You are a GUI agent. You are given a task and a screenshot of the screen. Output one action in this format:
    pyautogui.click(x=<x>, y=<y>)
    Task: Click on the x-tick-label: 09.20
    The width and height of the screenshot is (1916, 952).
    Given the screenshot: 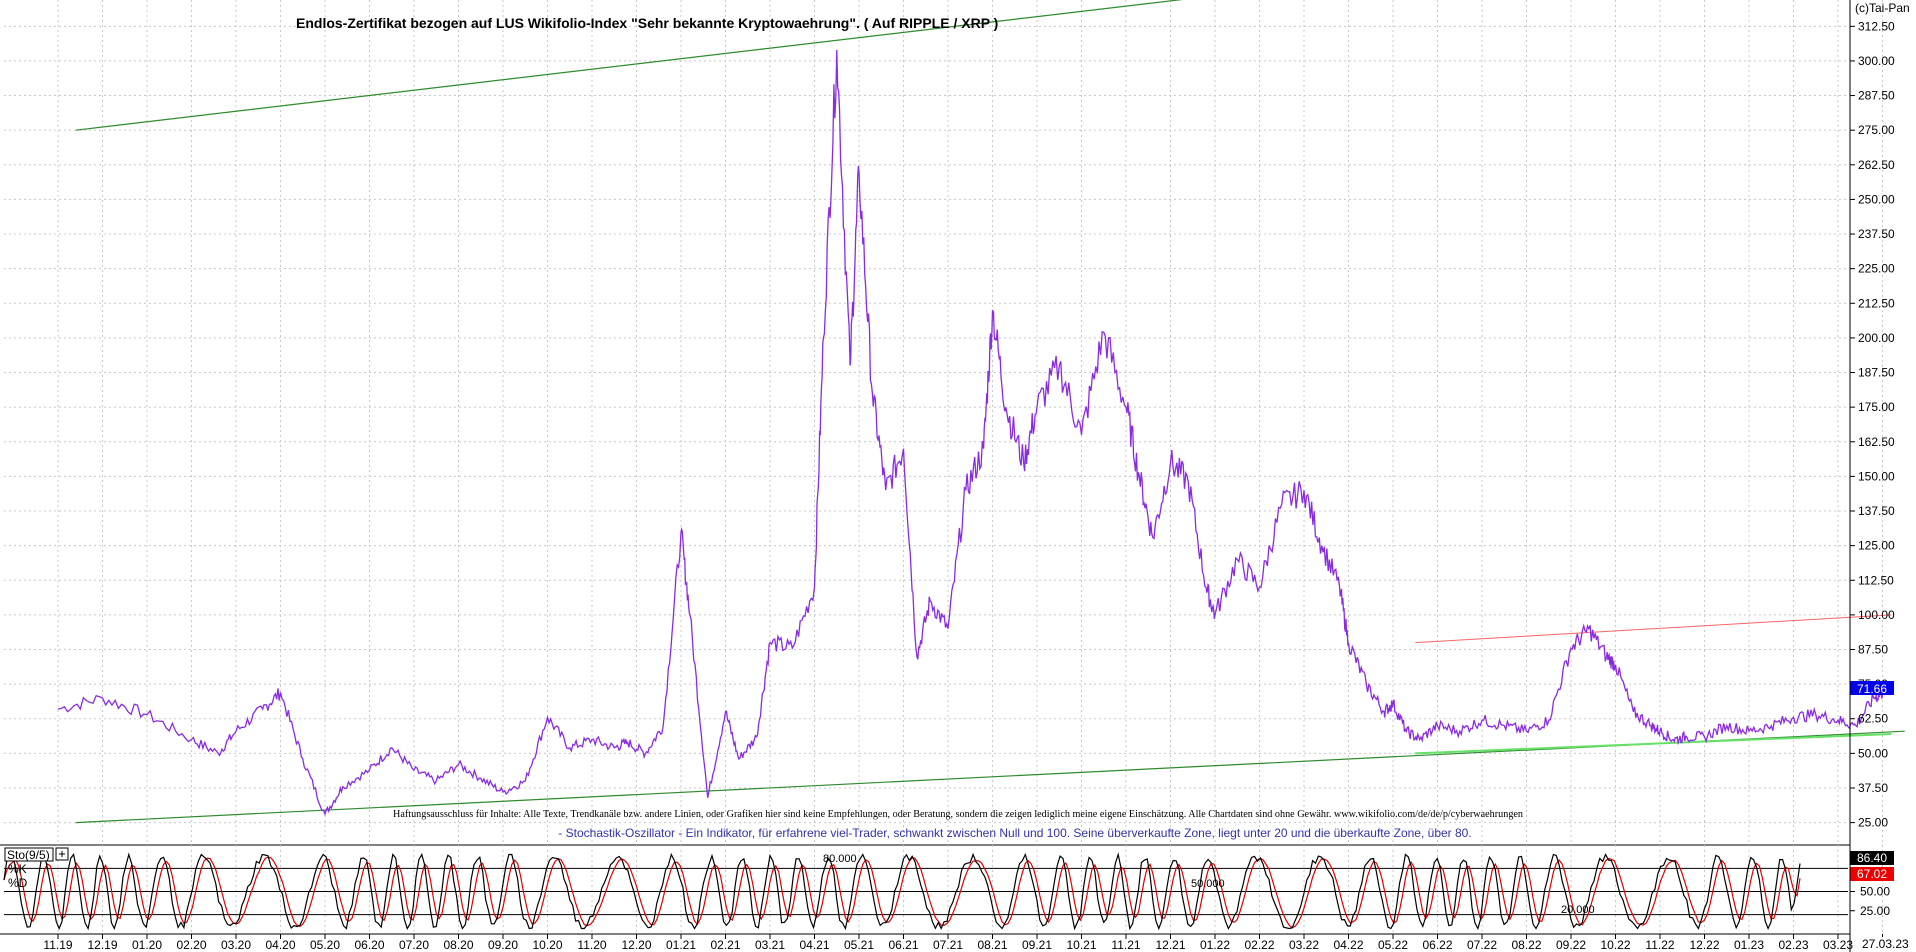 What is the action you would take?
    pyautogui.click(x=503, y=945)
    